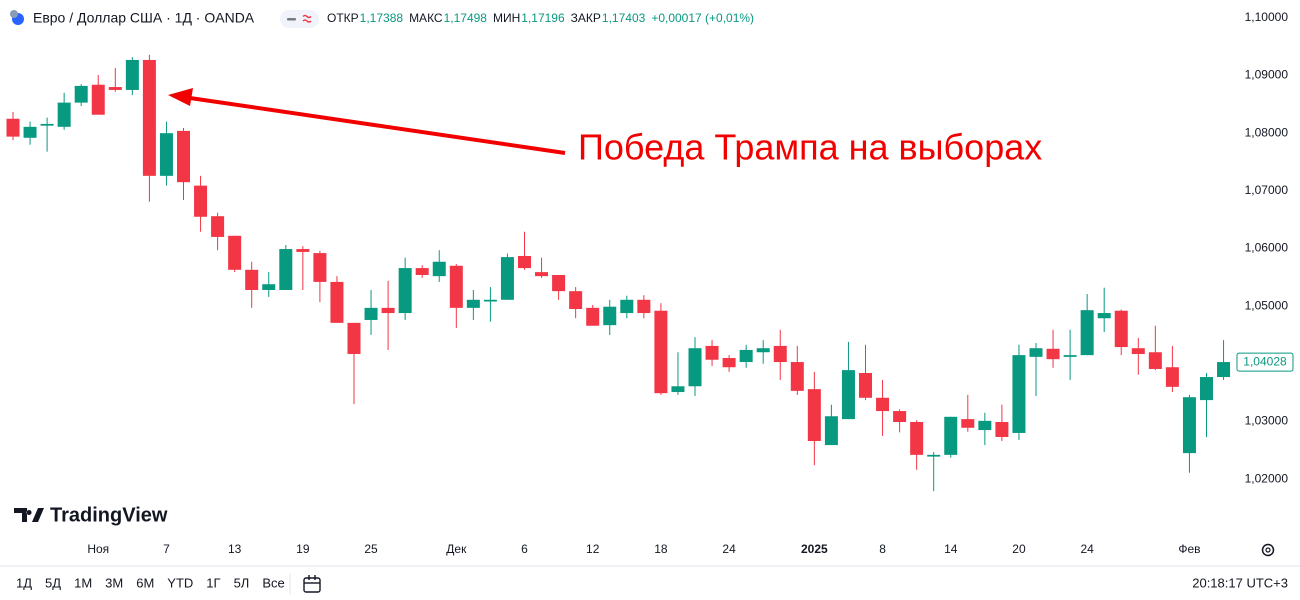 This screenshot has width=1300, height=600. I want to click on clock: 20:18:17 UTC+3, so click(1240, 582).